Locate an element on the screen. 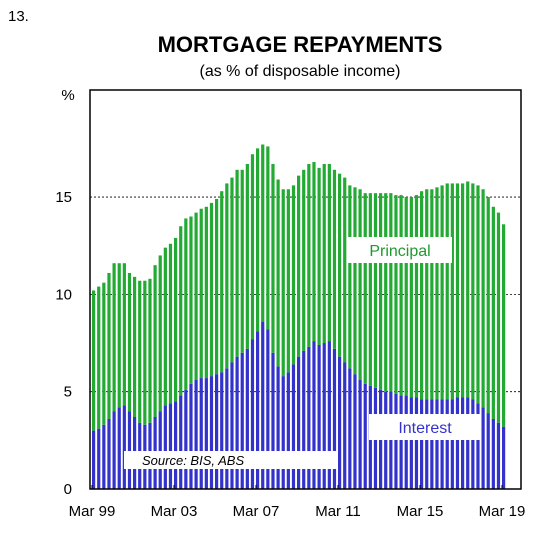 The width and height of the screenshot is (547, 539). principal-label-bg is located at coordinates (400, 250).